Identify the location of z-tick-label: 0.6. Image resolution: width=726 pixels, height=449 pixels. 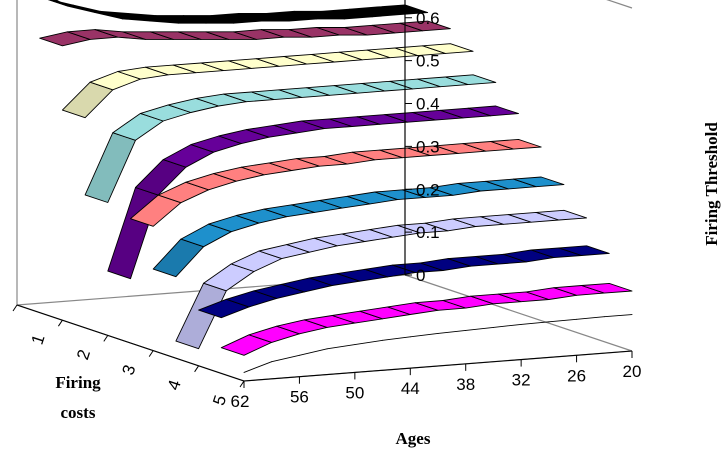
(428, 18).